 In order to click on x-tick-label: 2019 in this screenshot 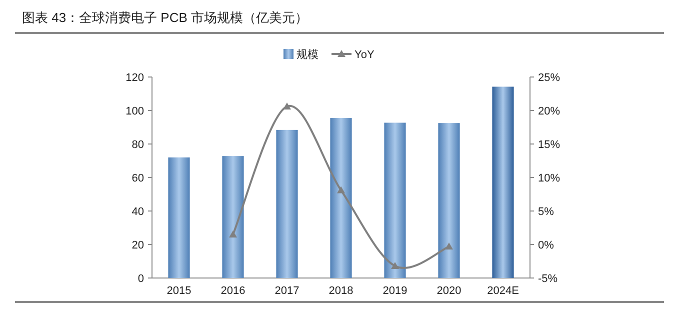, I will do `click(395, 291)`.